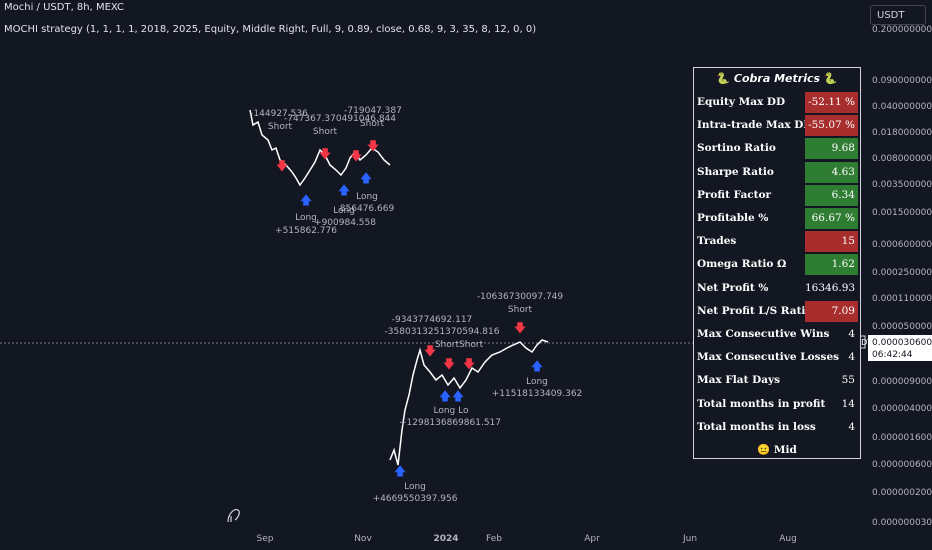  What do you see at coordinates (777, 148) in the screenshot?
I see `metric-row: Sortino Ratio 9.68` at bounding box center [777, 148].